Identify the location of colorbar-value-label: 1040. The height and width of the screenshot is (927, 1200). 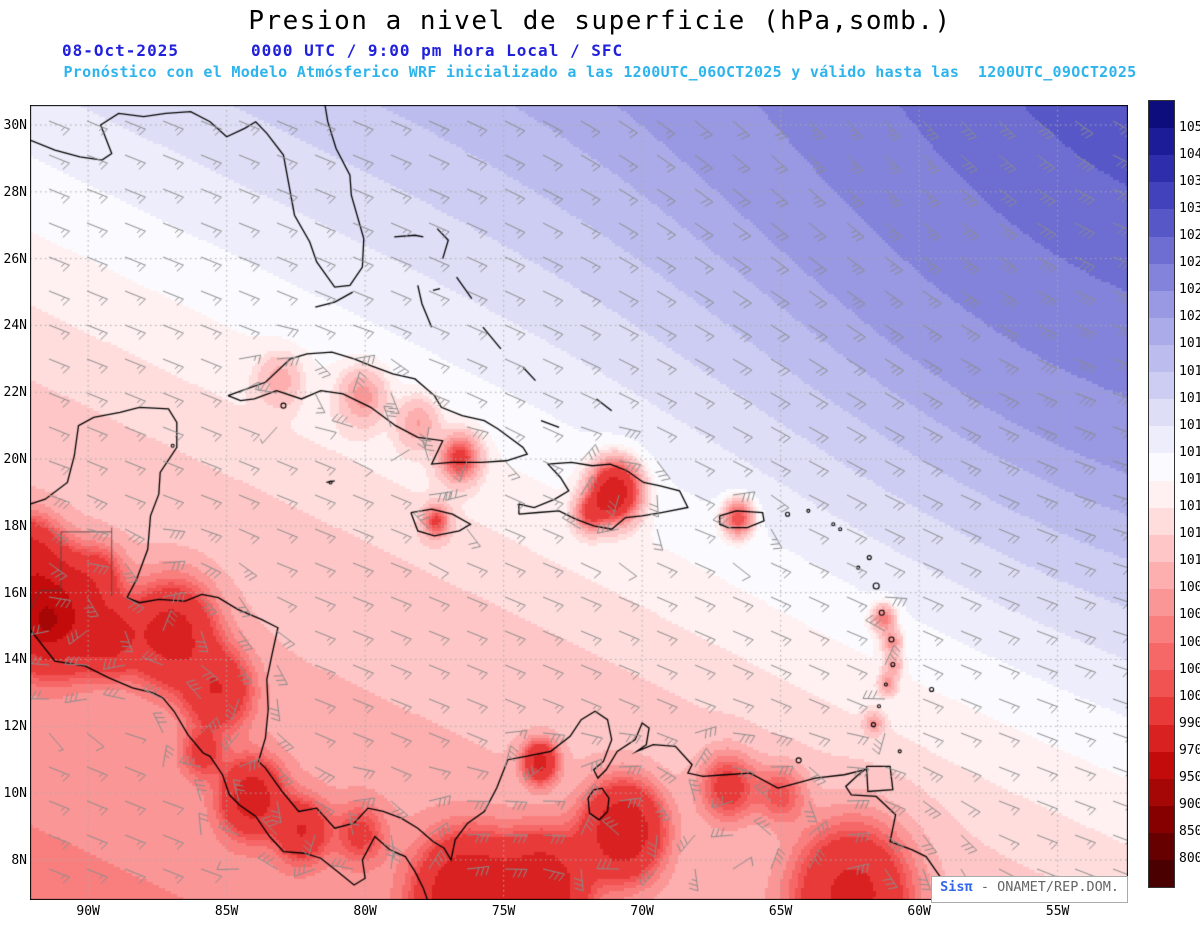
(1189, 154).